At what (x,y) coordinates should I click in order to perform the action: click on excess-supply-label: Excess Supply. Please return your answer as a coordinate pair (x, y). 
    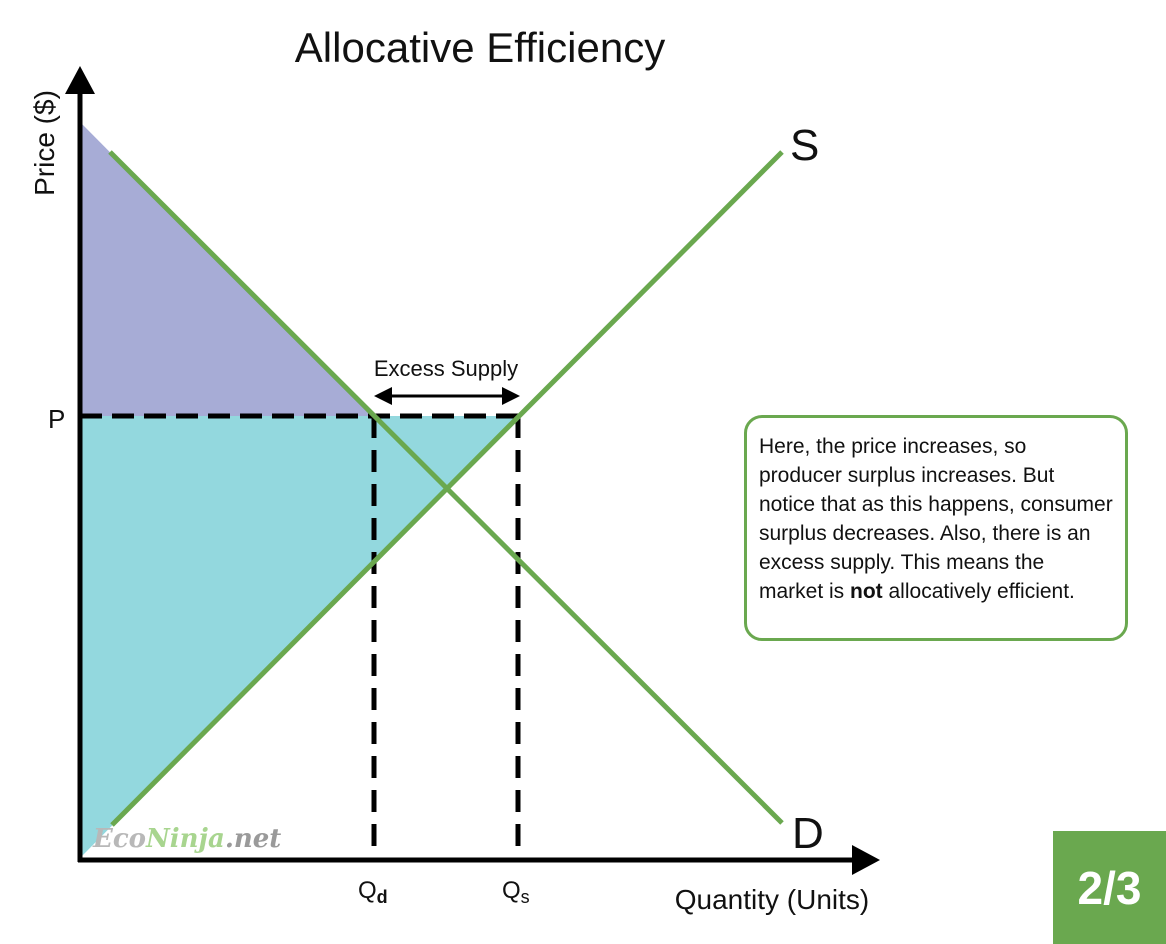
    Looking at the image, I should click on (446, 368).